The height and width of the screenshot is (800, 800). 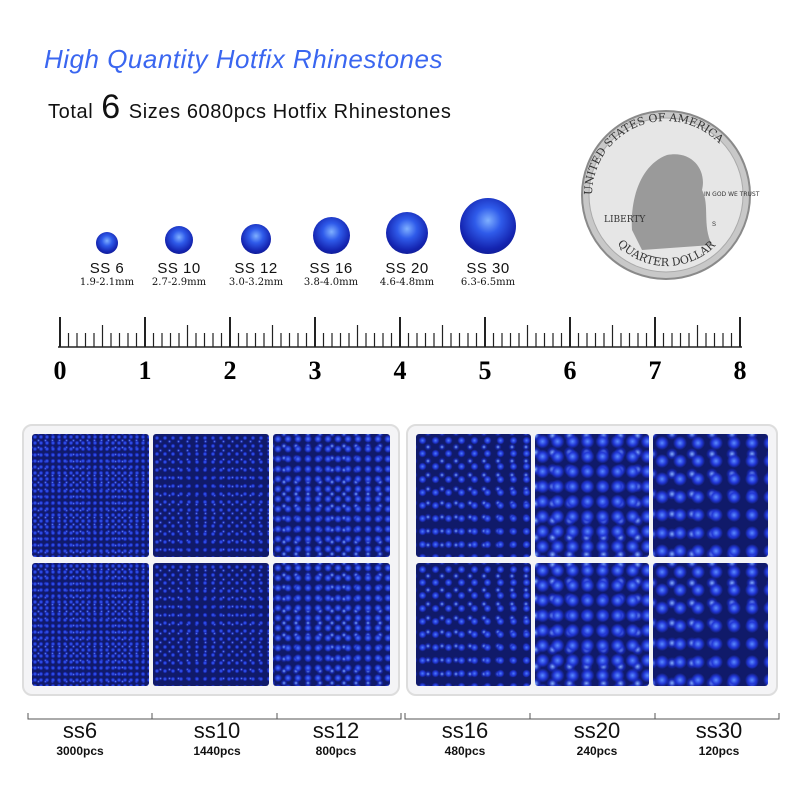 I want to click on size-name: SS 20, so click(x=407, y=268).